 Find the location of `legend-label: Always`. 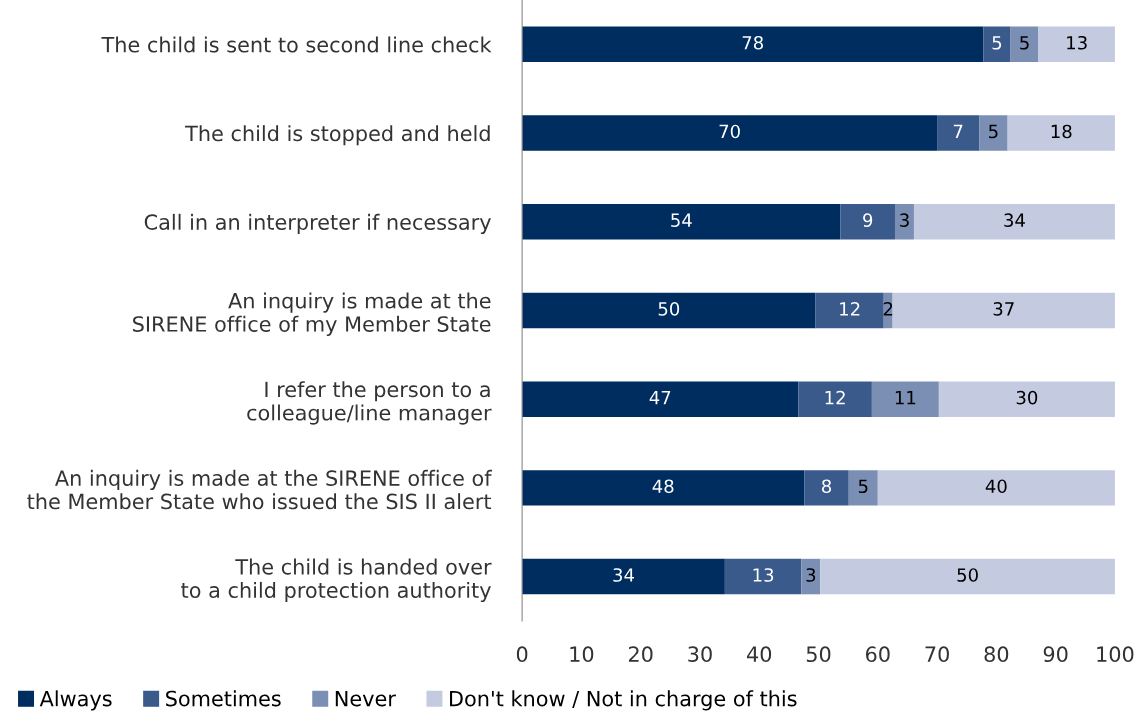

legend-label: Always is located at coordinates (75, 700).